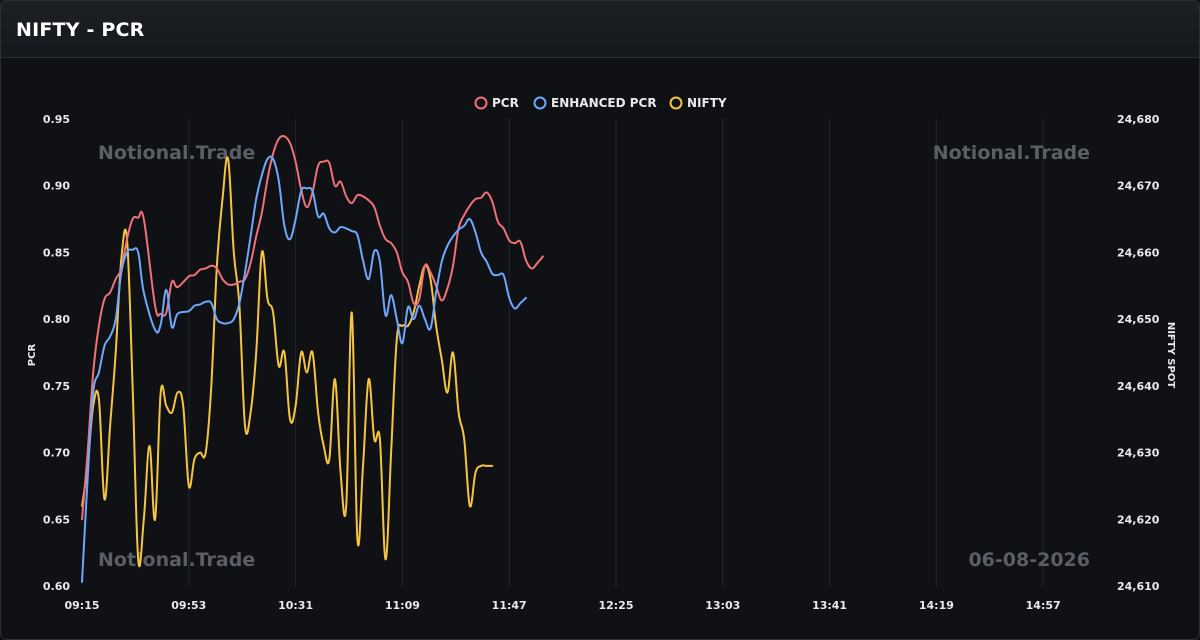  Describe the element at coordinates (56, 453) in the screenshot. I see `y-left-tick-label: 0.70` at that location.